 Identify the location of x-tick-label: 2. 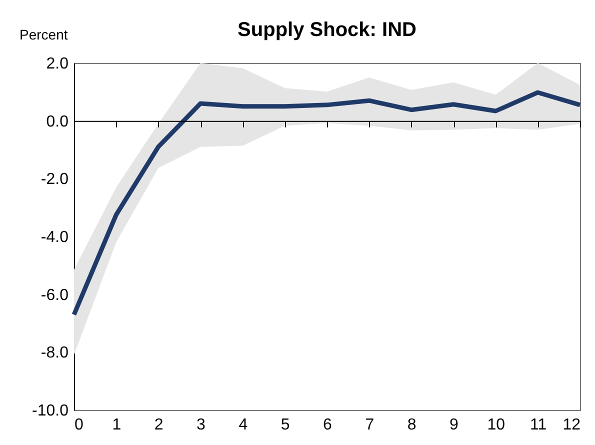
(159, 425).